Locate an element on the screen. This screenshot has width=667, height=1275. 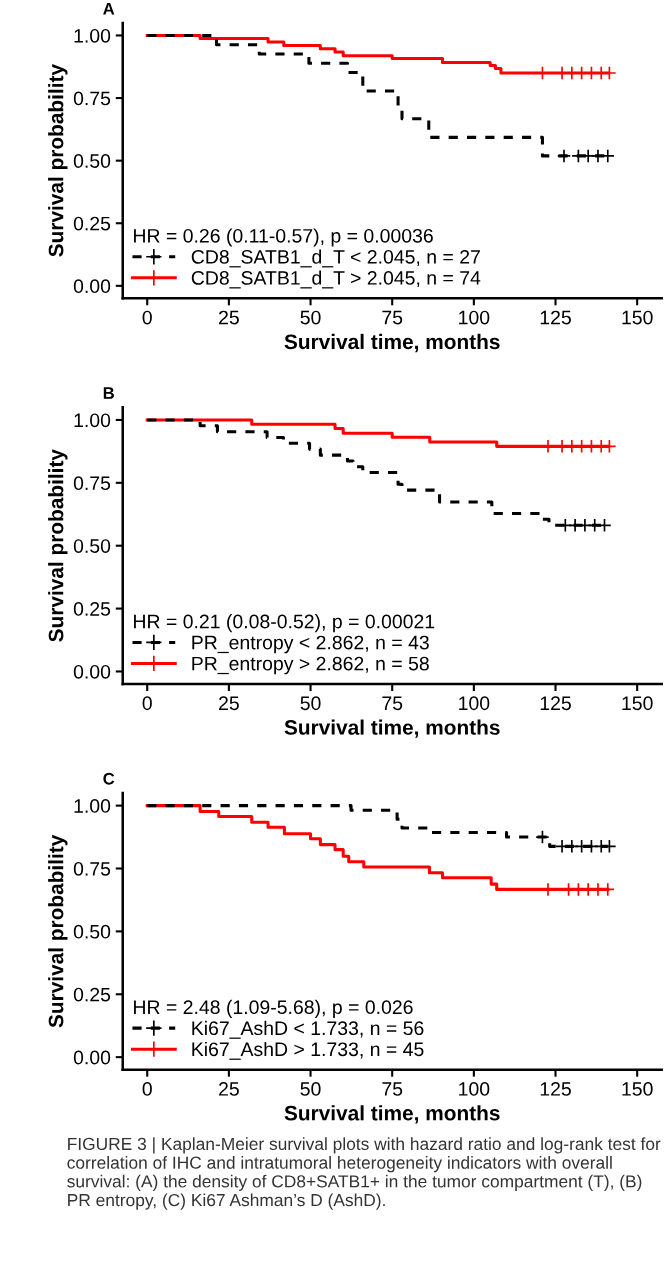
legend-label: PR_entropy > 2.862, n = 58 is located at coordinates (310, 665).